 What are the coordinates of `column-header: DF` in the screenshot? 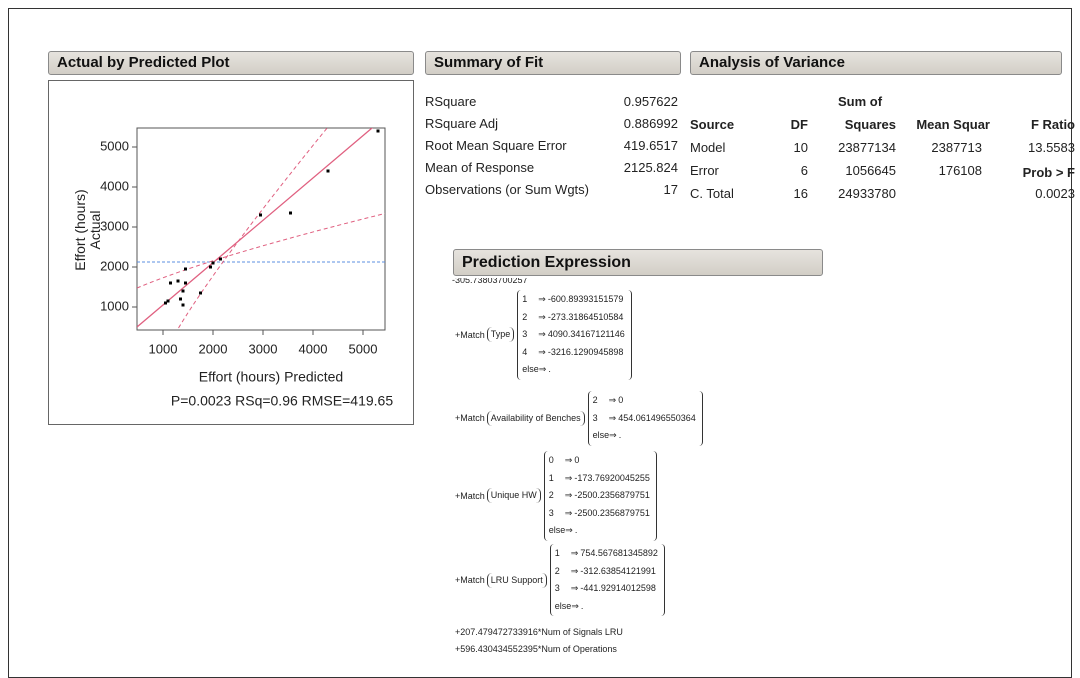 It's located at (799, 124).